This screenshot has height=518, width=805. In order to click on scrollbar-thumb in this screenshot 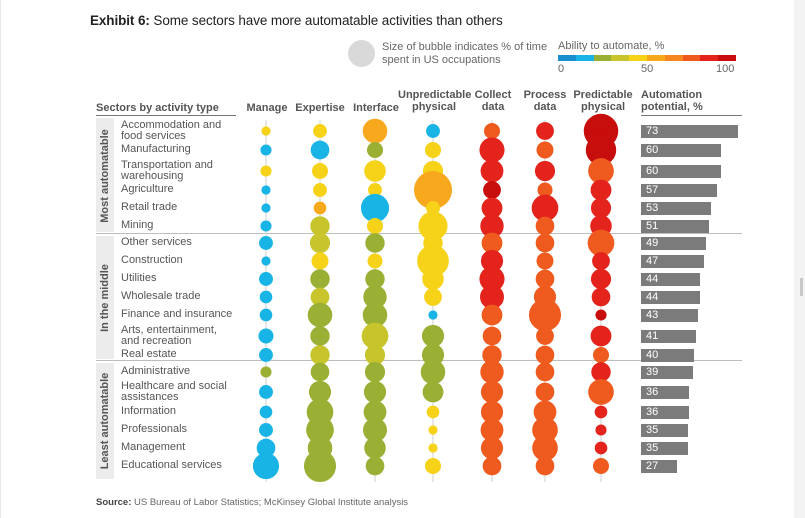, I will do `click(801, 287)`.